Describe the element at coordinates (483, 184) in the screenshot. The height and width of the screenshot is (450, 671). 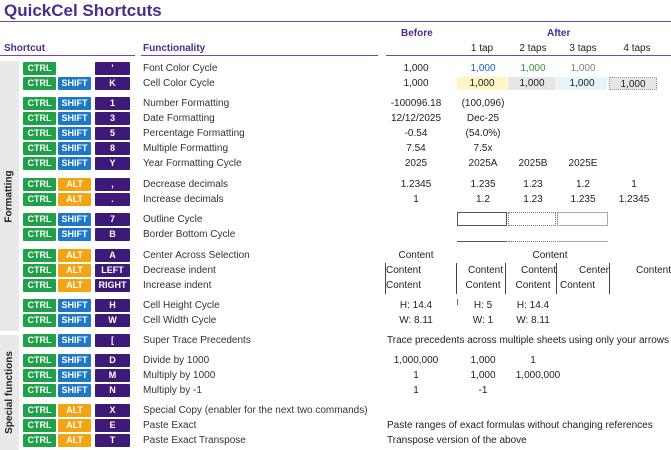
I see `value-t1: 1.235` at that location.